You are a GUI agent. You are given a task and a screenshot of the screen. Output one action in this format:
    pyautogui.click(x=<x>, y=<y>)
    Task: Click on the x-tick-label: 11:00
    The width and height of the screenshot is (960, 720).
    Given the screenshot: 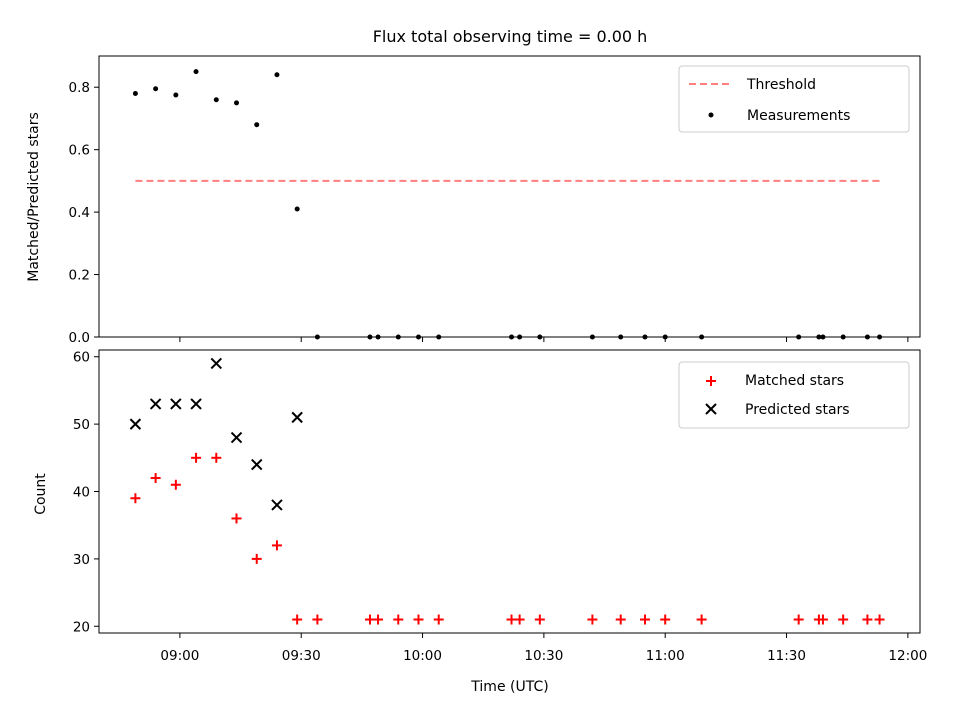 What is the action you would take?
    pyautogui.click(x=665, y=656)
    